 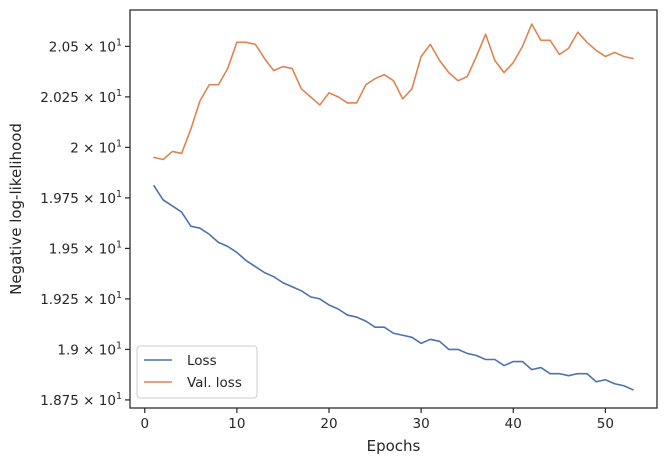 What do you see at coordinates (144, 424) in the screenshot?
I see `x-tick-label: 0` at bounding box center [144, 424].